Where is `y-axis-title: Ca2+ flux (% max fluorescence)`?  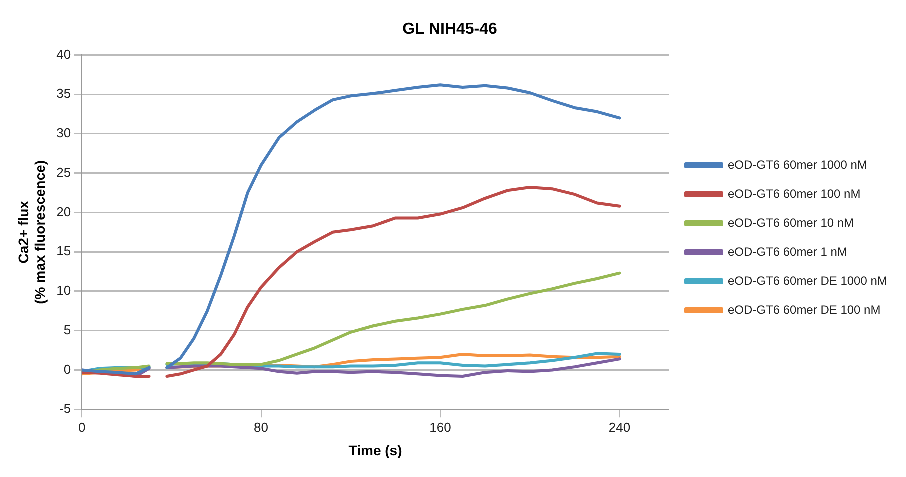 y-axis-title: Ca2+ flux (% max fluorescence) is located at coordinates (31, 232).